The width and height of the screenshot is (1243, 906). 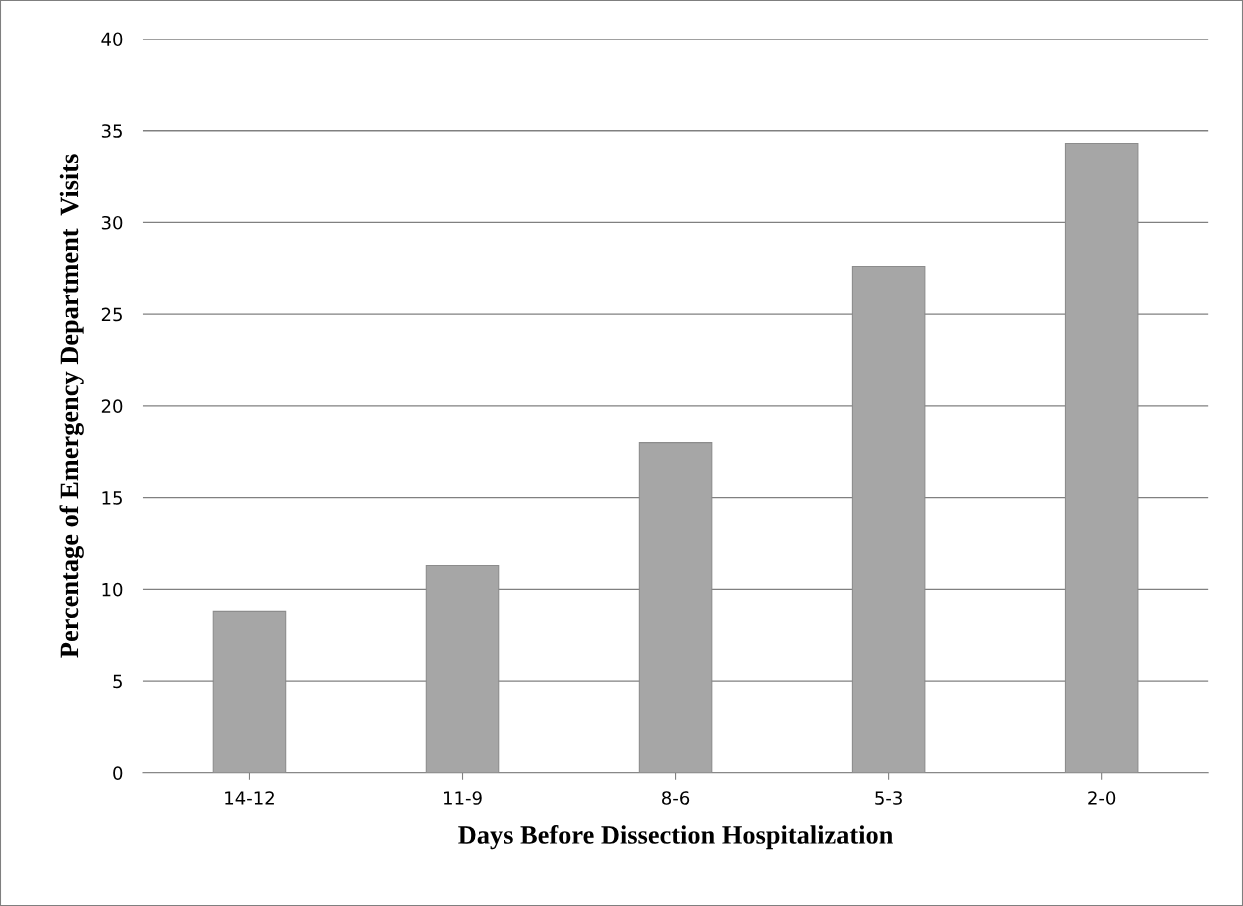 What do you see at coordinates (112, 406) in the screenshot?
I see `y-tick-label: 20` at bounding box center [112, 406].